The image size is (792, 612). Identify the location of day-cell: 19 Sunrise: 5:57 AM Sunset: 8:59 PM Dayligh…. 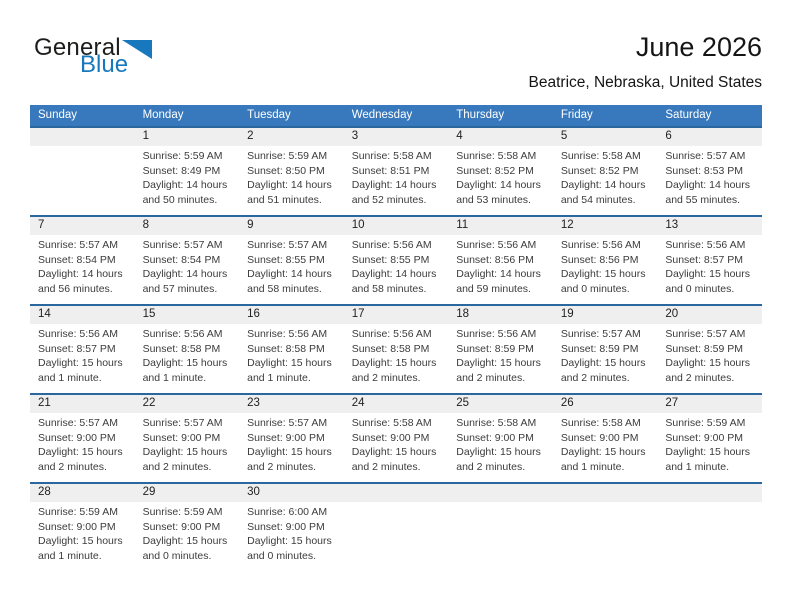
(605, 349).